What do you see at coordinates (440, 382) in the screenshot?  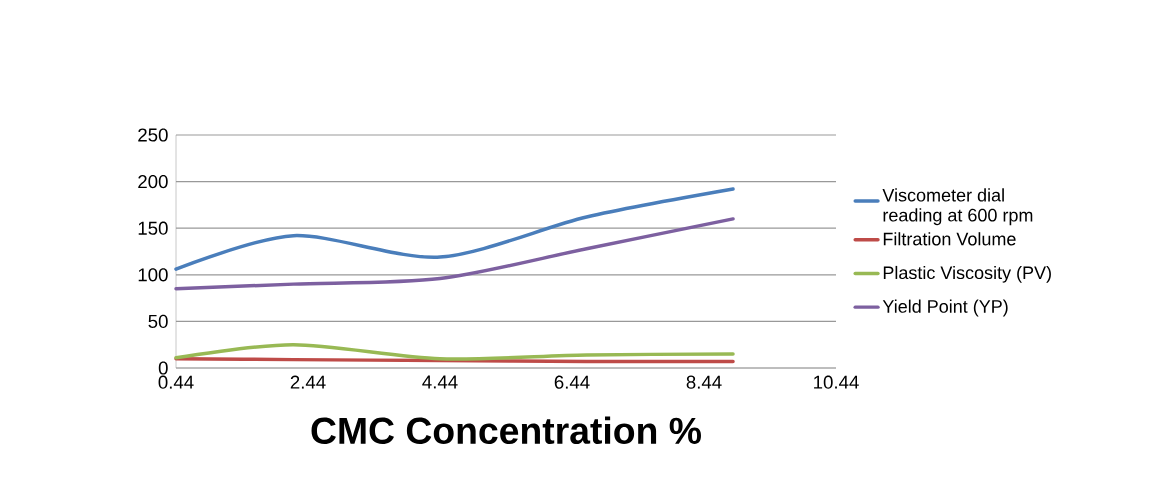 I see `x-tick-label: 4.44` at bounding box center [440, 382].